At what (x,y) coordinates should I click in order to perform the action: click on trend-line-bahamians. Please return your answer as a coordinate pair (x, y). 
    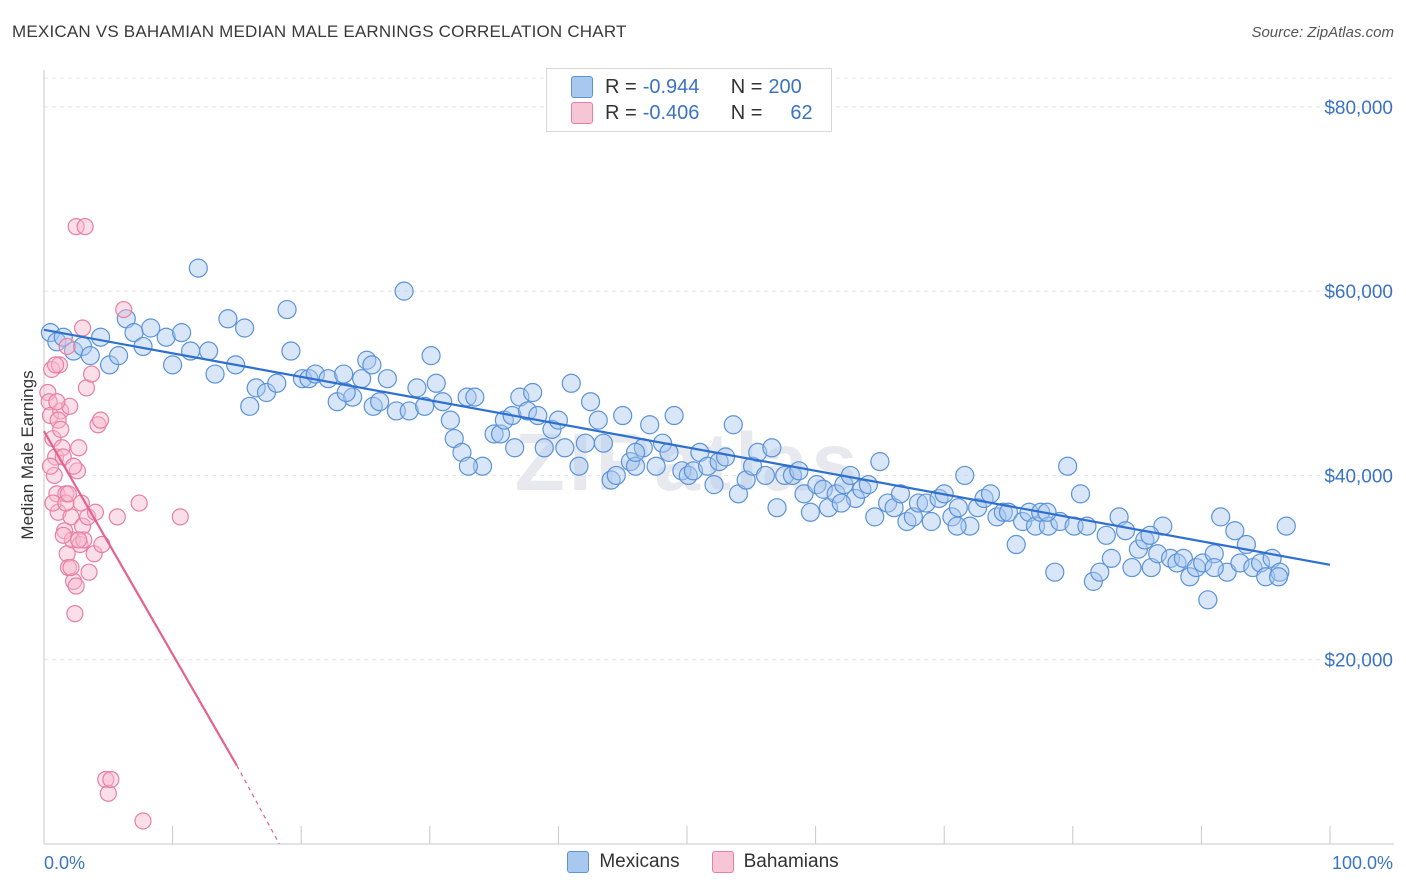
    Looking at the image, I should click on (140, 598).